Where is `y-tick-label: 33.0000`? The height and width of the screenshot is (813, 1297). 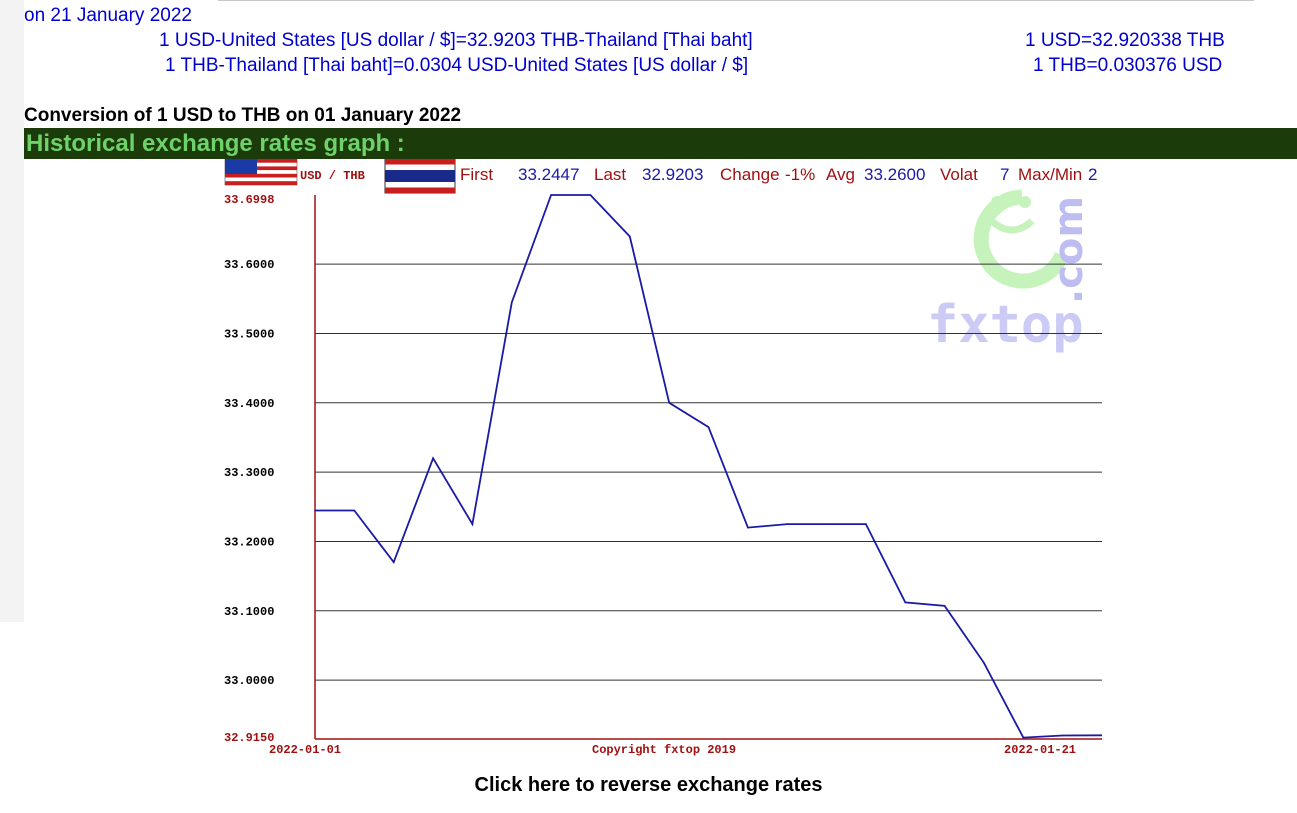 y-tick-label: 33.0000 is located at coordinates (249, 681).